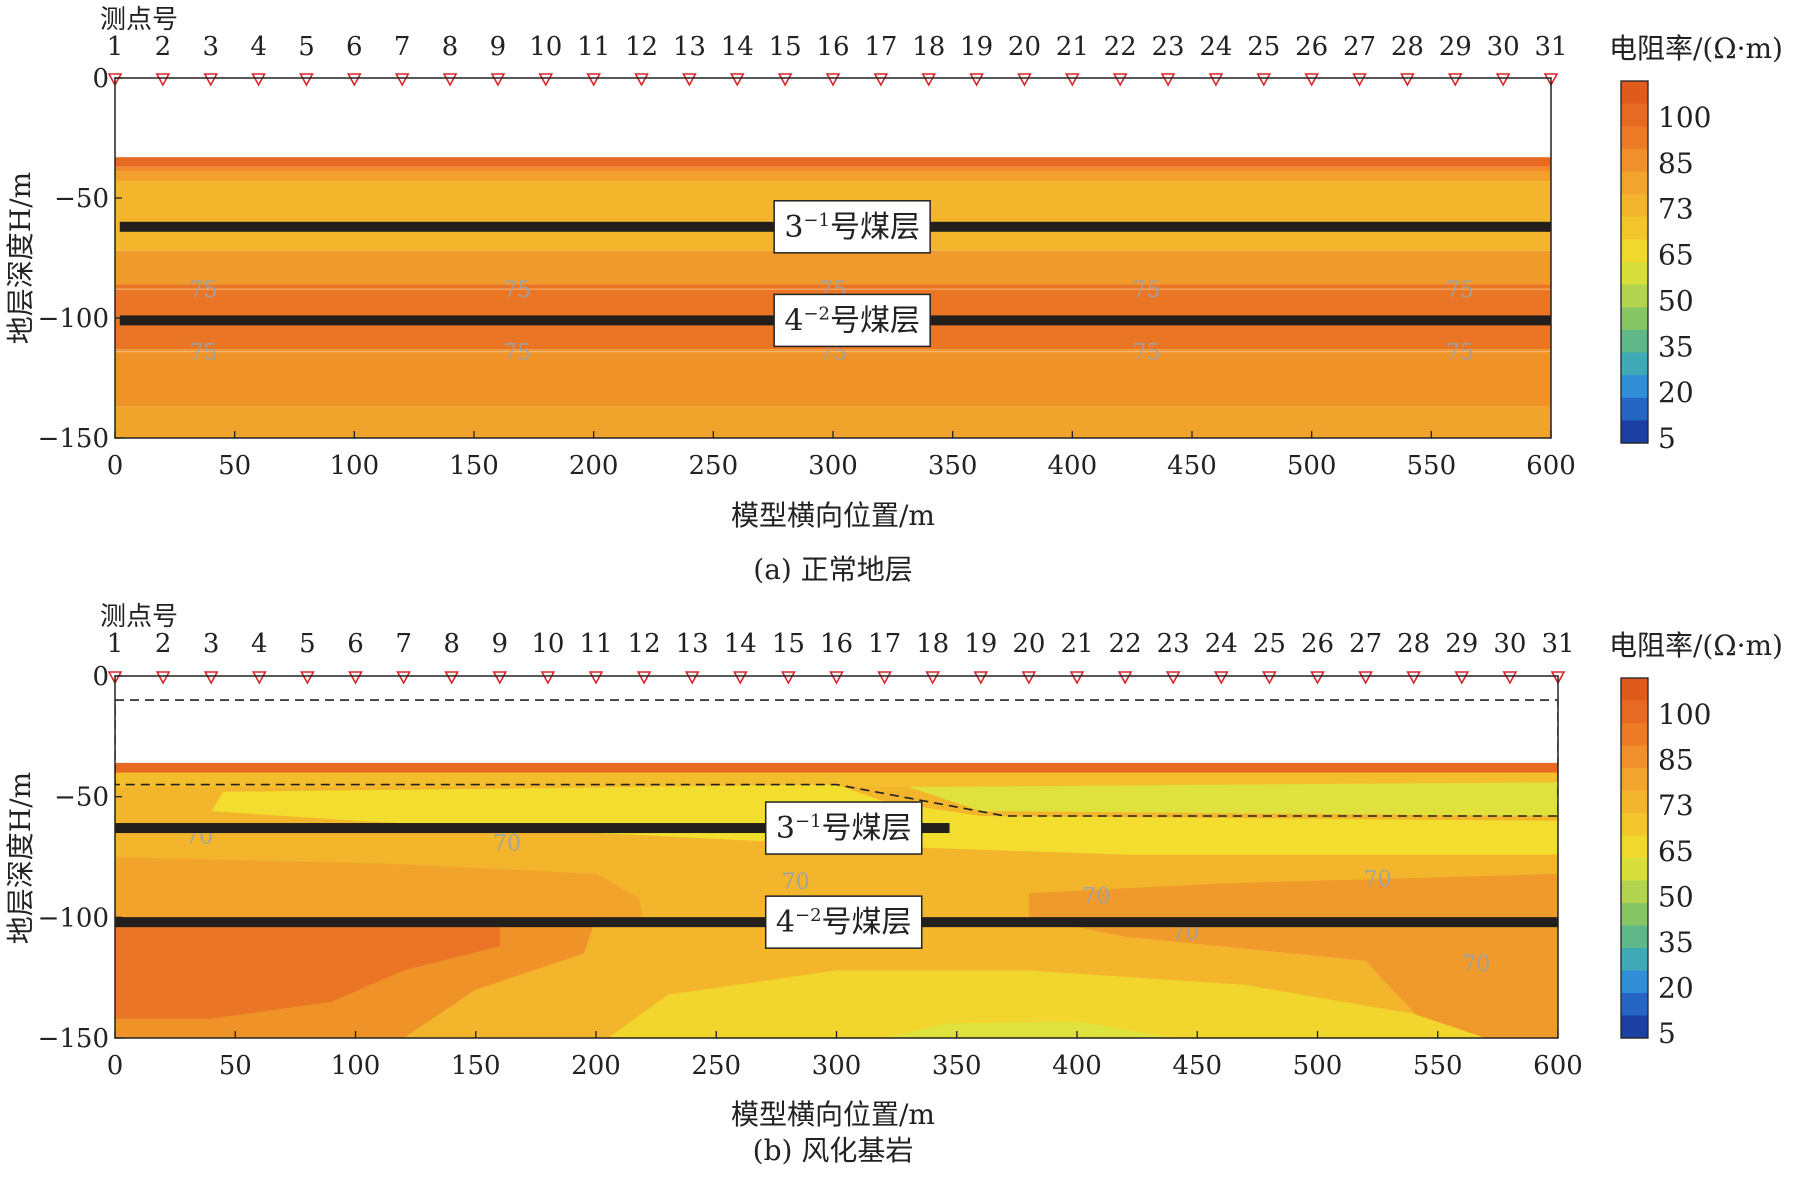 The height and width of the screenshot is (1199, 1807). I want to click on colorbar-tick-label: 20, so click(1676, 392).